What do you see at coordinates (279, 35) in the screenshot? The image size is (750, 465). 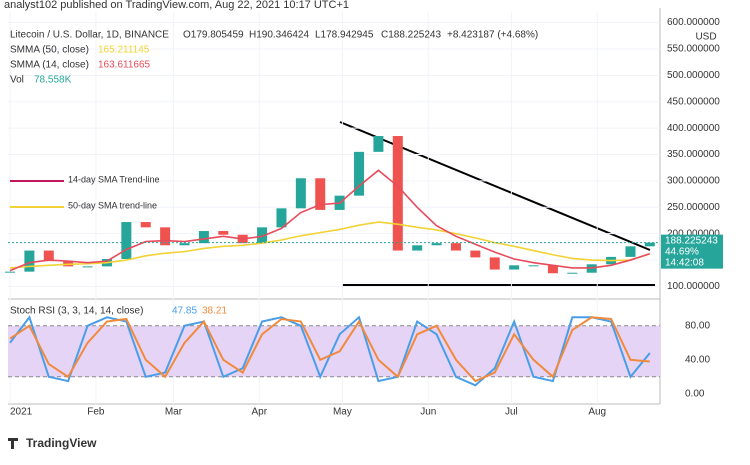 I see `ohlc: H190.346424` at bounding box center [279, 35].